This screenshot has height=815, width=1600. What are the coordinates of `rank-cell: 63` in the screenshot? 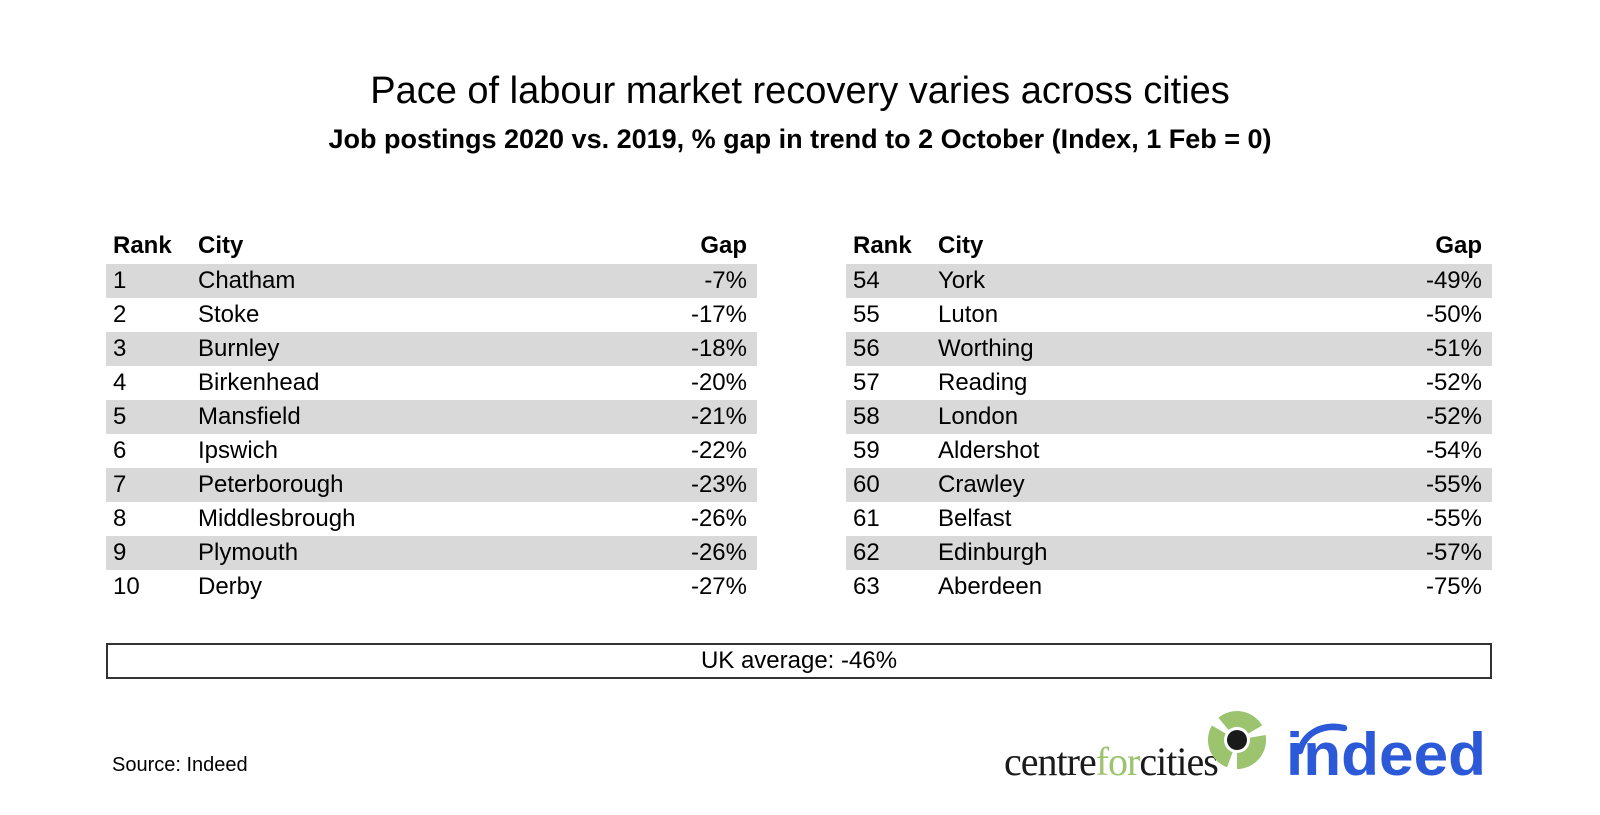 It's located at (866, 586).